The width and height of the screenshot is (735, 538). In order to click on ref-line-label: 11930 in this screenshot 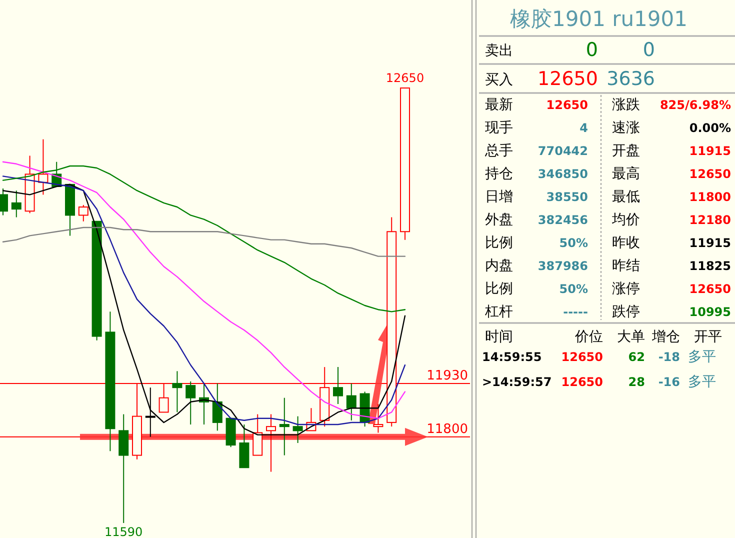, I will do `click(447, 376)`.